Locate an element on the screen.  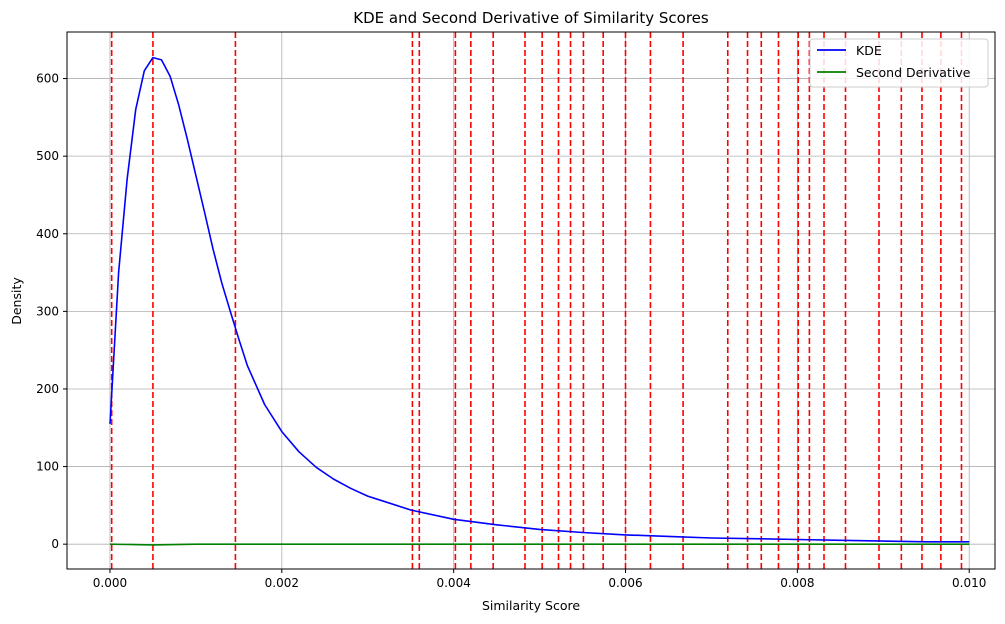
y-tick-label: 200 is located at coordinates (47, 389).